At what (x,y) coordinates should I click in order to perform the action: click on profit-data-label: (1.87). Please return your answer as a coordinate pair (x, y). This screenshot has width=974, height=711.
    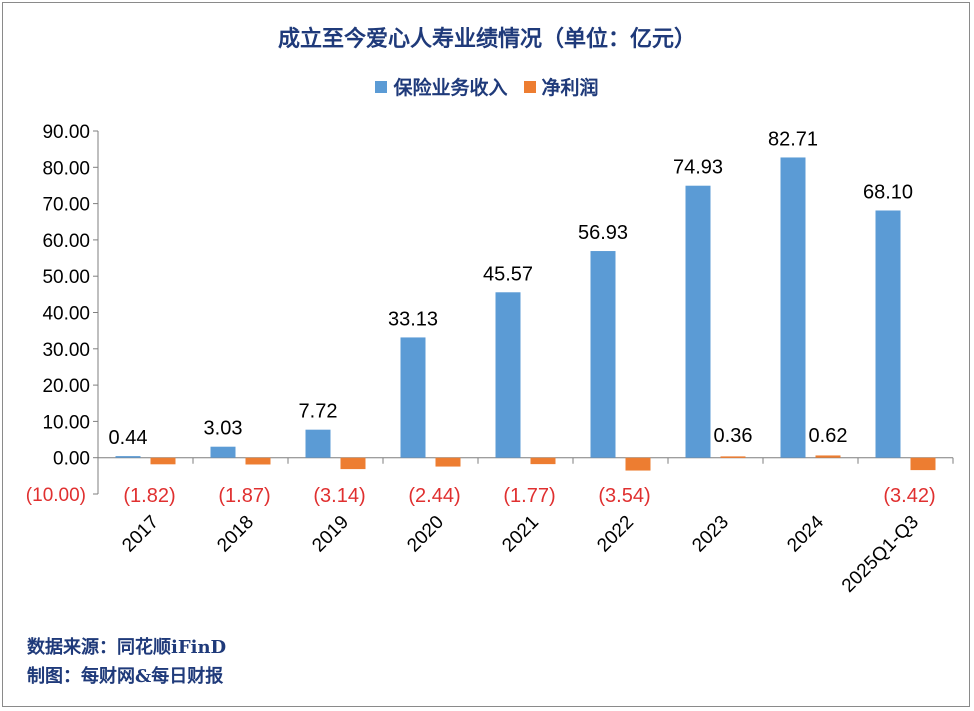
    Looking at the image, I should click on (244, 496).